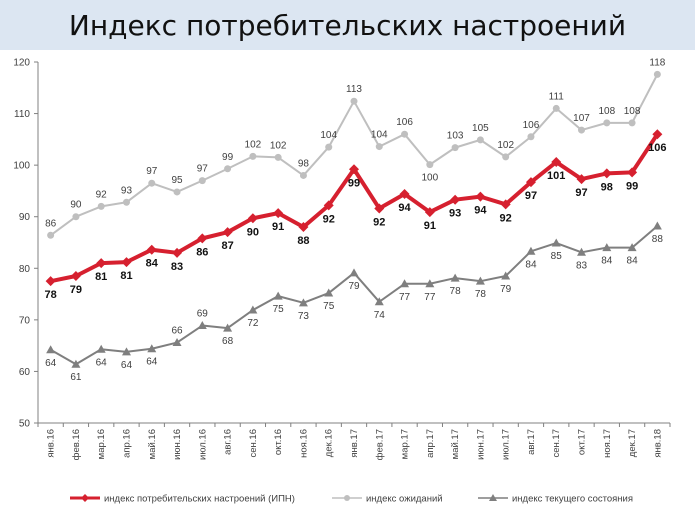 The height and width of the screenshot is (510, 695). I want to click on y-tick-label: 60, so click(25, 372).